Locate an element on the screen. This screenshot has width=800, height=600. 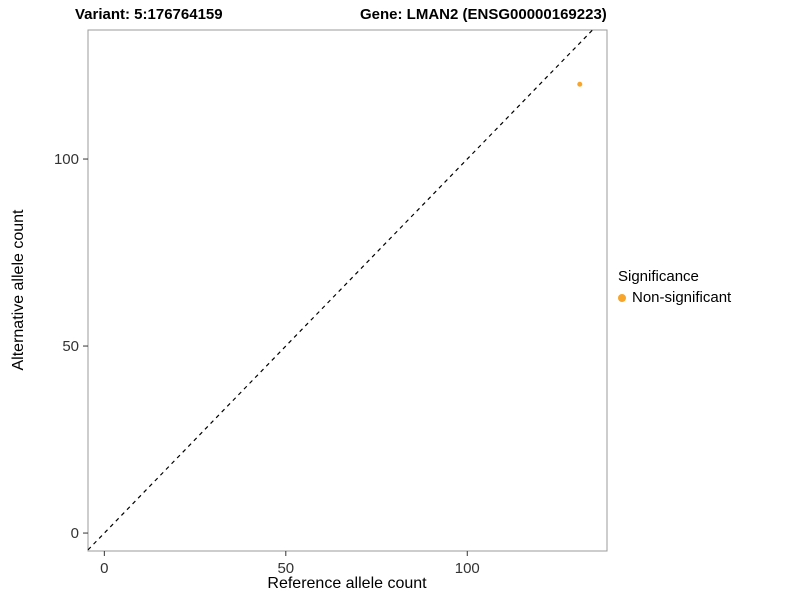
y-tick-label: 0 is located at coordinates (75, 533).